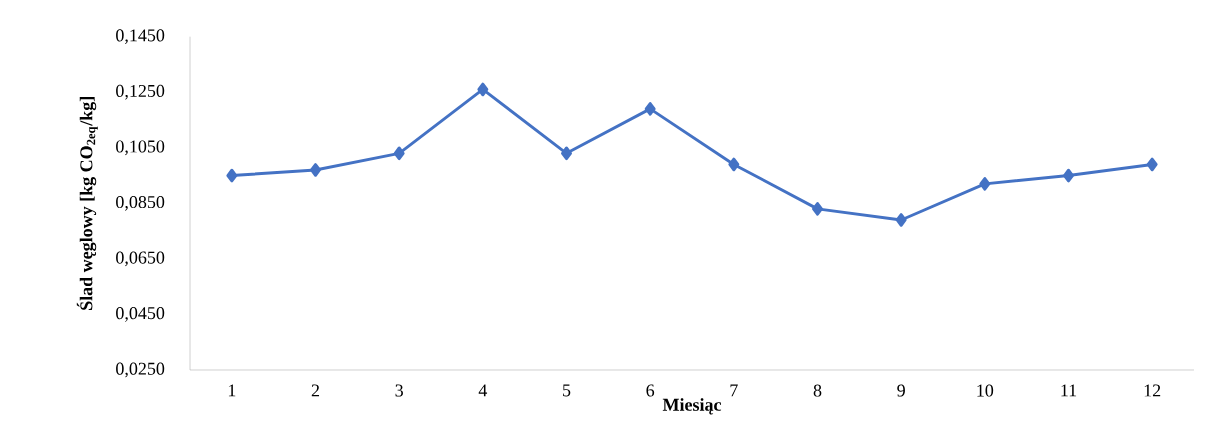 The height and width of the screenshot is (427, 1211). What do you see at coordinates (901, 390) in the screenshot?
I see `x-tick-label: 9` at bounding box center [901, 390].